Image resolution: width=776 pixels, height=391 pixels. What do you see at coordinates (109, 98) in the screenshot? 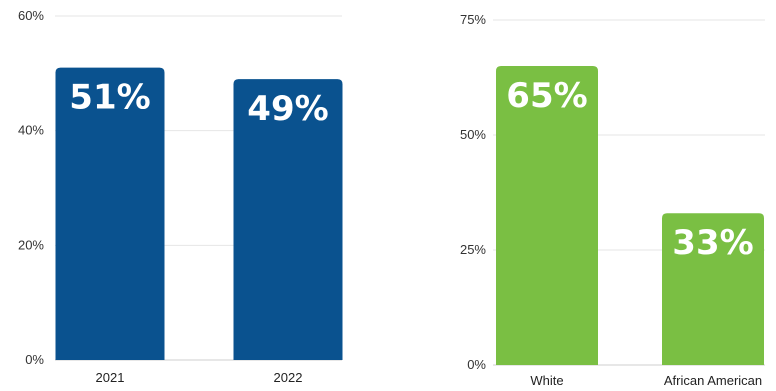
I see `data-label: 51%` at bounding box center [109, 98].